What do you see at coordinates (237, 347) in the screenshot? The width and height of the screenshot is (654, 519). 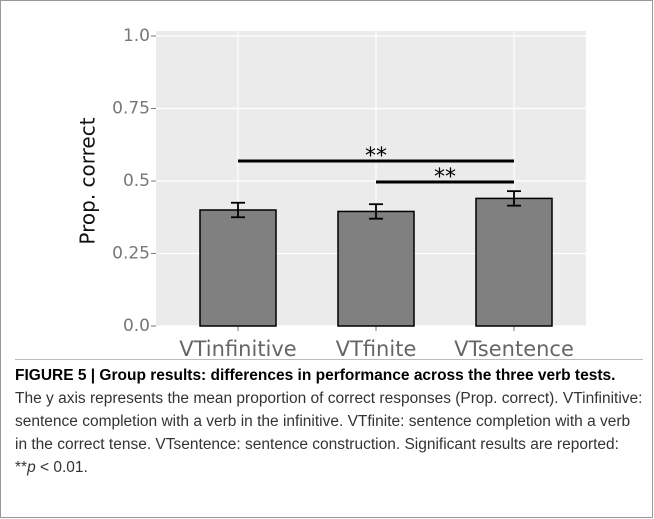 I see `x-tick-label: VTinfinitive` at bounding box center [237, 347].